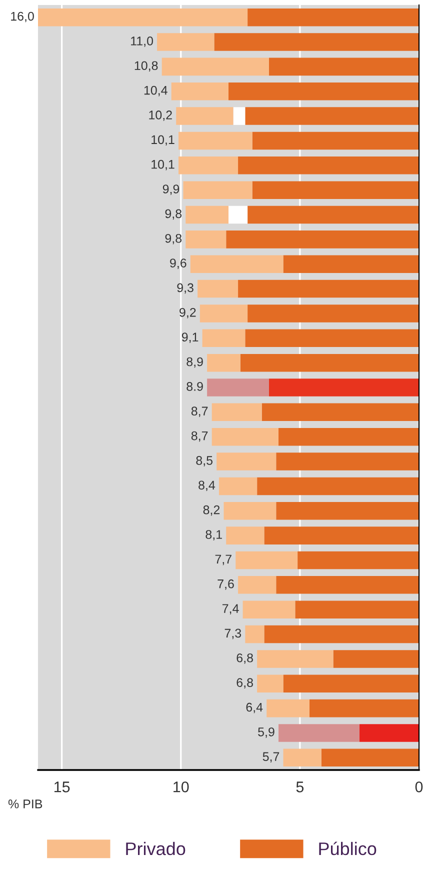 Image resolution: width=424 pixels, height=875 pixels. What do you see at coordinates (22, 17) in the screenshot?
I see `total-label: 16,0` at bounding box center [22, 17].